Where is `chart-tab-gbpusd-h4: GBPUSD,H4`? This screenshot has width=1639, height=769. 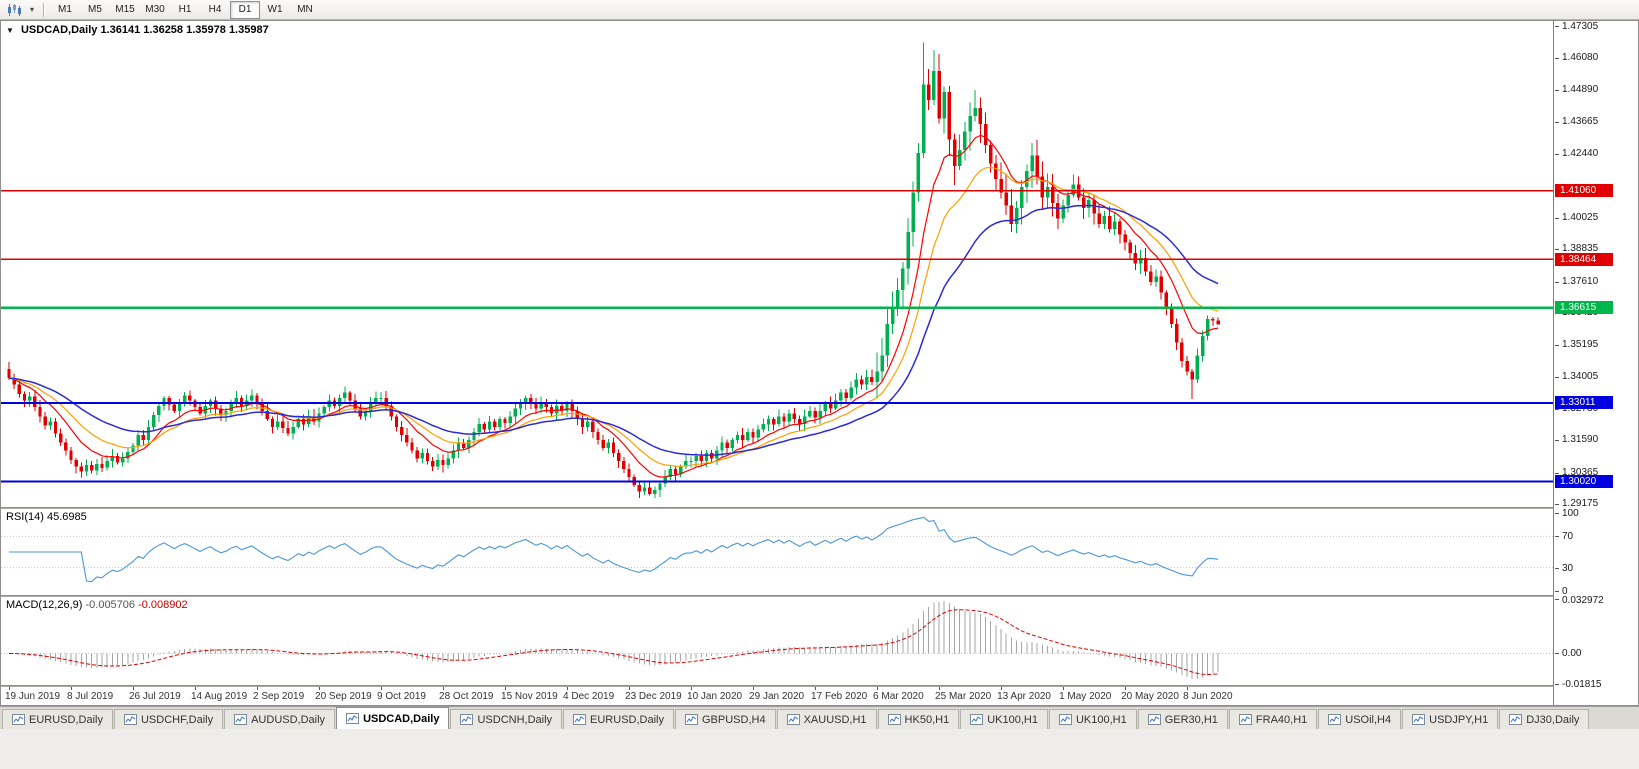 chart-tab-gbpusd-h4: GBPUSD,H4 is located at coordinates (725, 719).